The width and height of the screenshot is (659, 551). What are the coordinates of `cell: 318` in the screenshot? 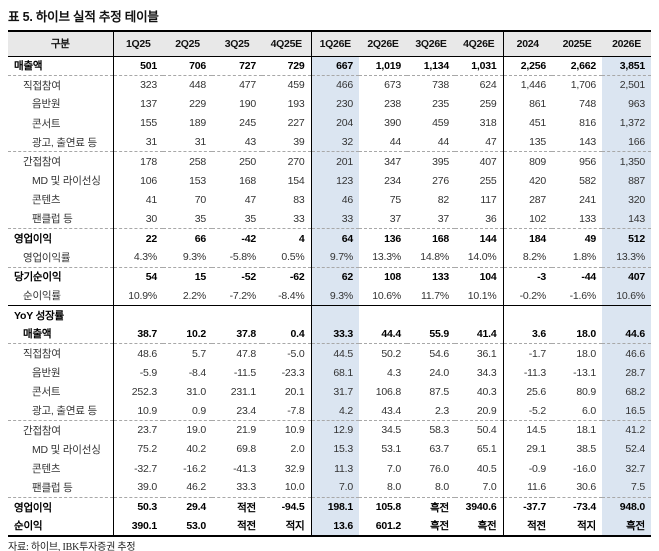 It's located at (479, 123).